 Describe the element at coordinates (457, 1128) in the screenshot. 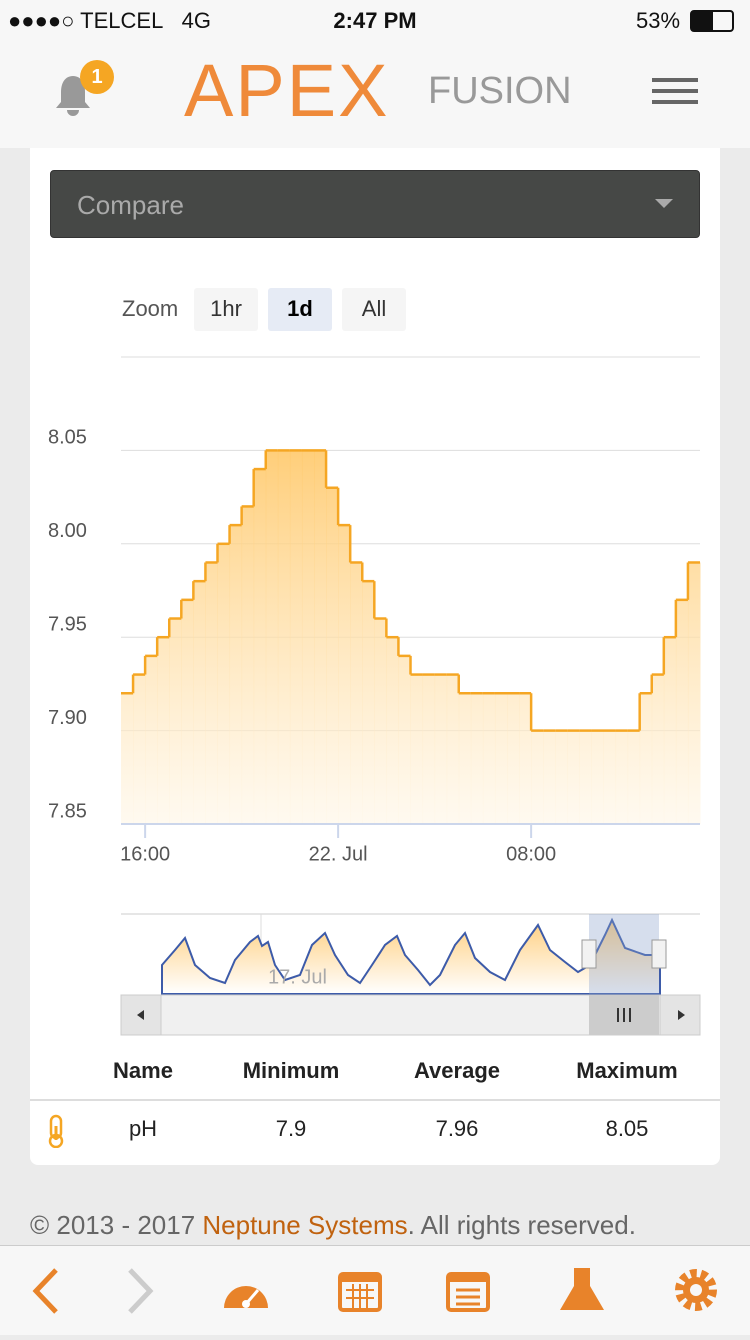

I see `cell: 7.96` at that location.